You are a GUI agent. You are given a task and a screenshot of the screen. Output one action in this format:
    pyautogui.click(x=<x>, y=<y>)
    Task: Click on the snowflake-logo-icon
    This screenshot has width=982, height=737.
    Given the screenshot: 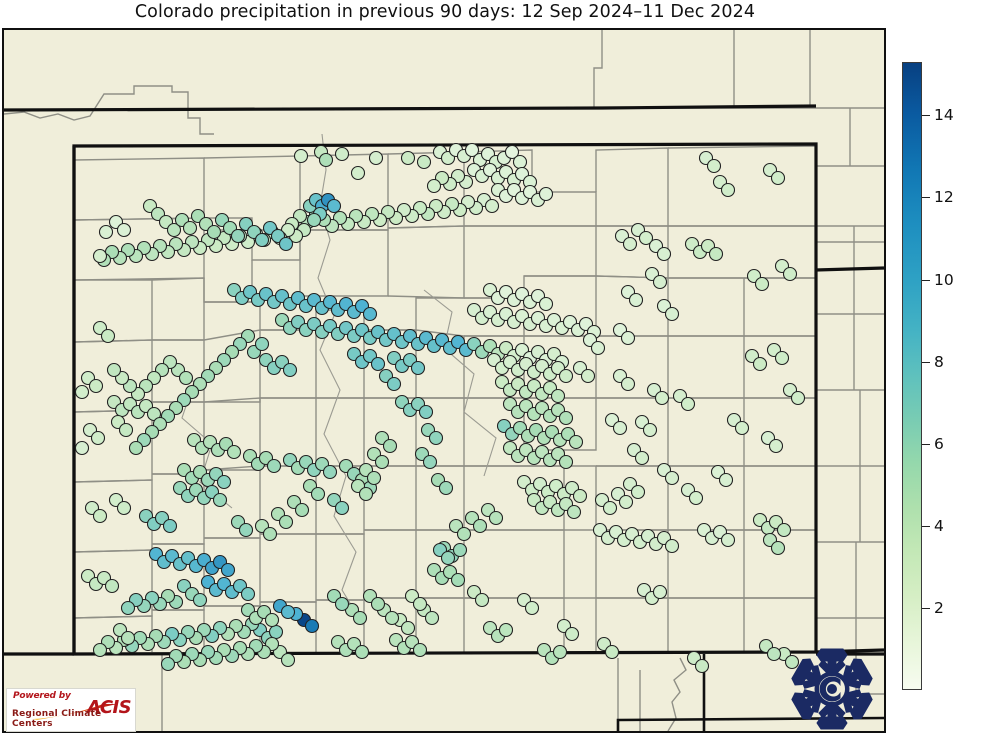 What is the action you would take?
    pyautogui.click(x=832, y=689)
    